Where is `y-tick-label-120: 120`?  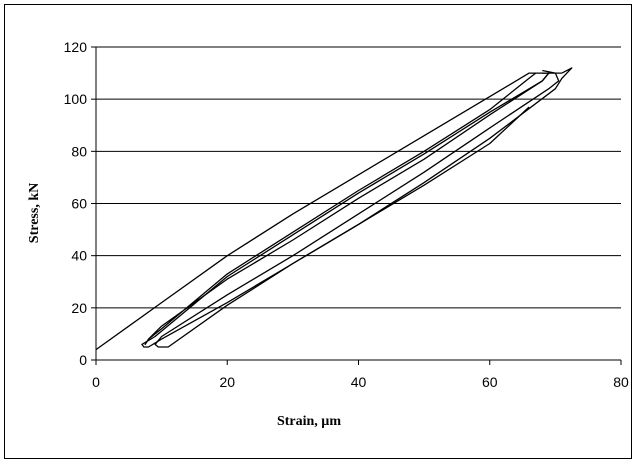 y-tick-label-120: 120 is located at coordinates (76, 47).